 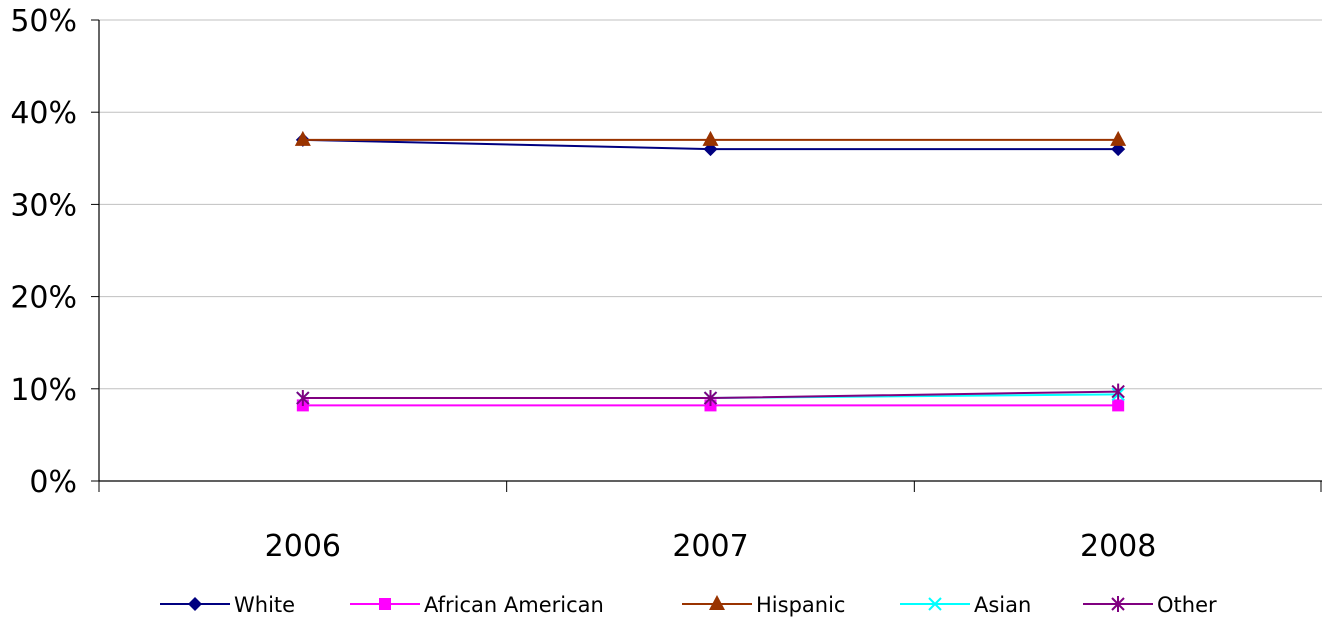 I want to click on x-tick-label: 2007, so click(x=710, y=546).